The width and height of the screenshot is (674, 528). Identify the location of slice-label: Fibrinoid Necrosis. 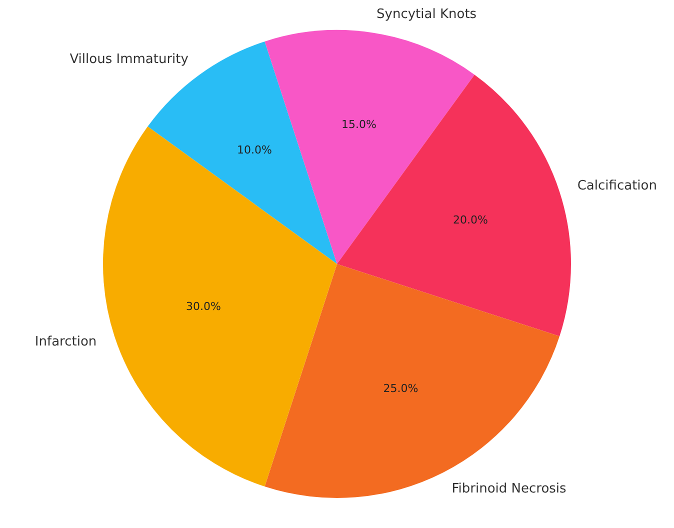
(509, 489).